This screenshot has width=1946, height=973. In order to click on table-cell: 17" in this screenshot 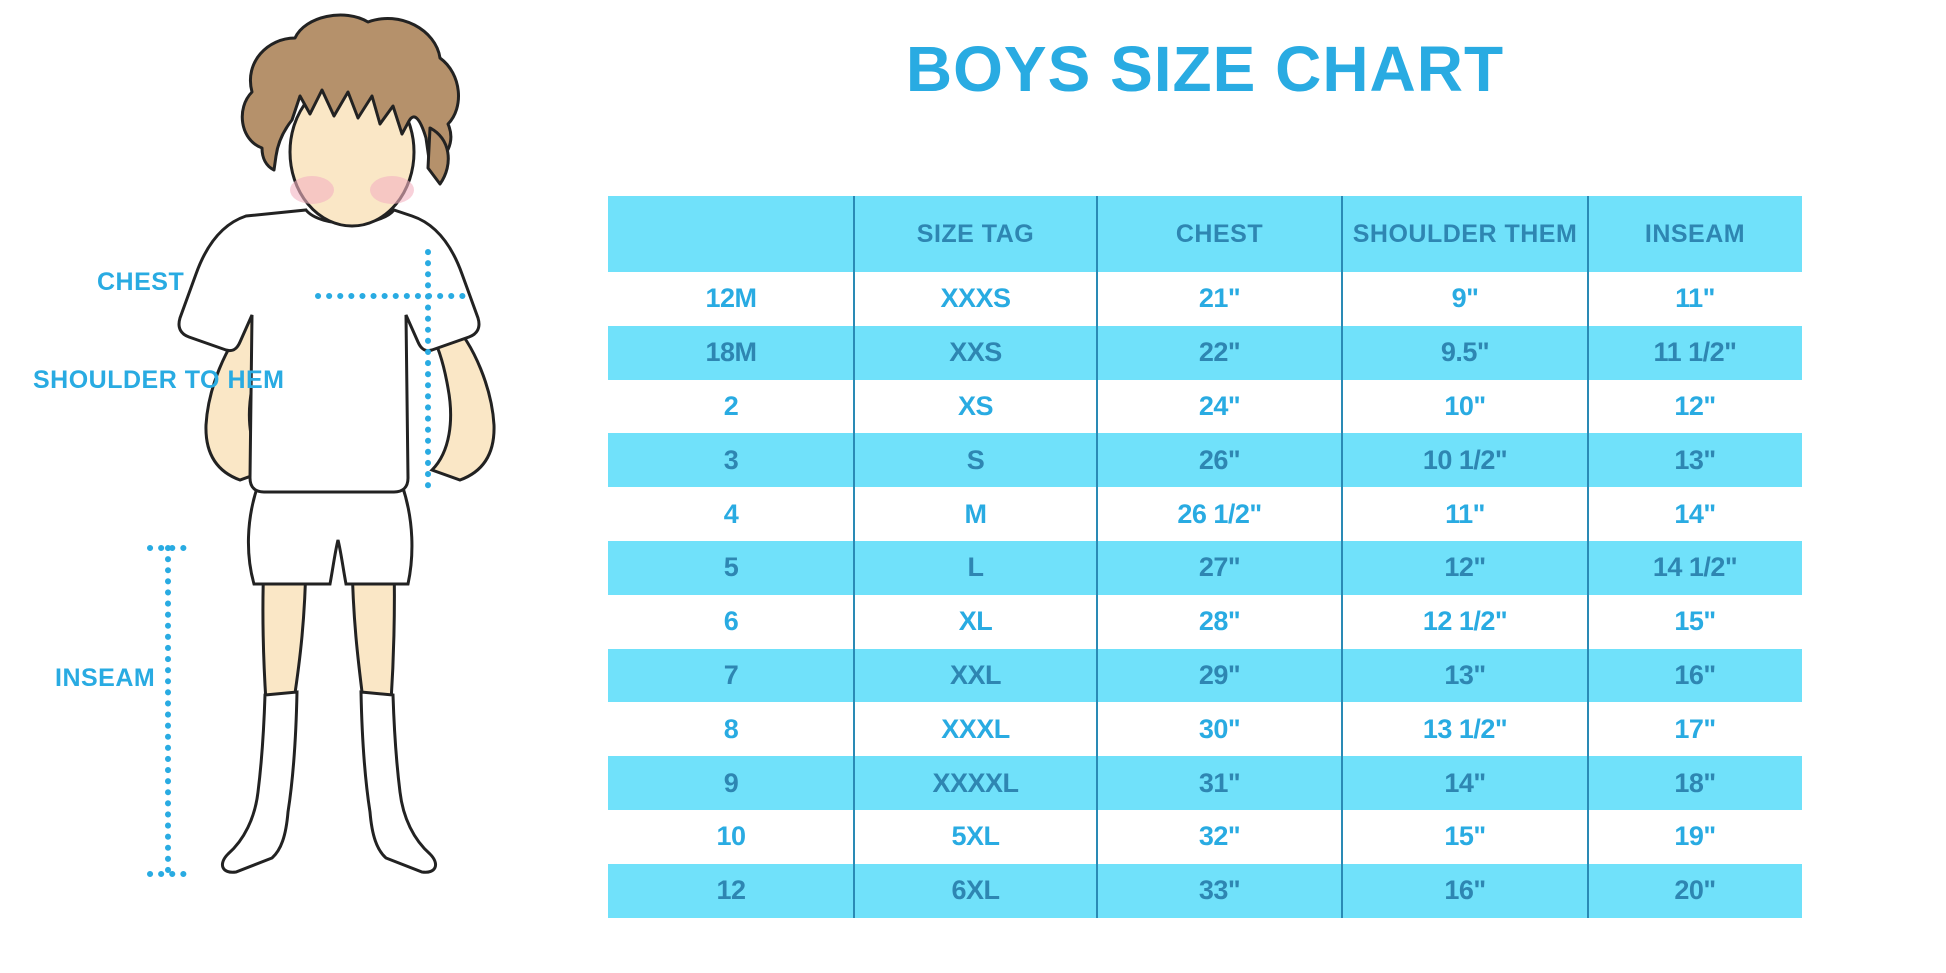, I will do `click(1695, 728)`.